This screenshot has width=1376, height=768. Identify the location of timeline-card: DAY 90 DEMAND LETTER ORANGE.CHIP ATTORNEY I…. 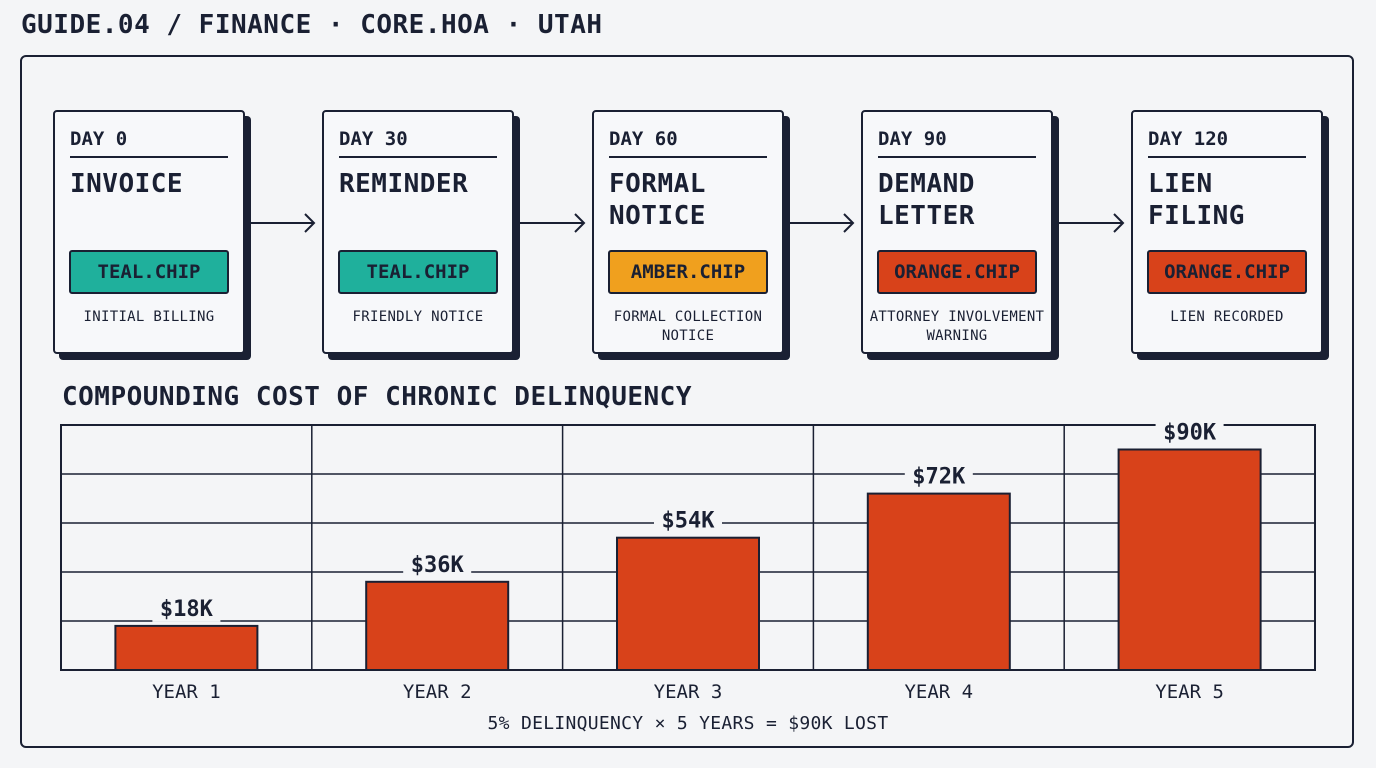
(957, 232).